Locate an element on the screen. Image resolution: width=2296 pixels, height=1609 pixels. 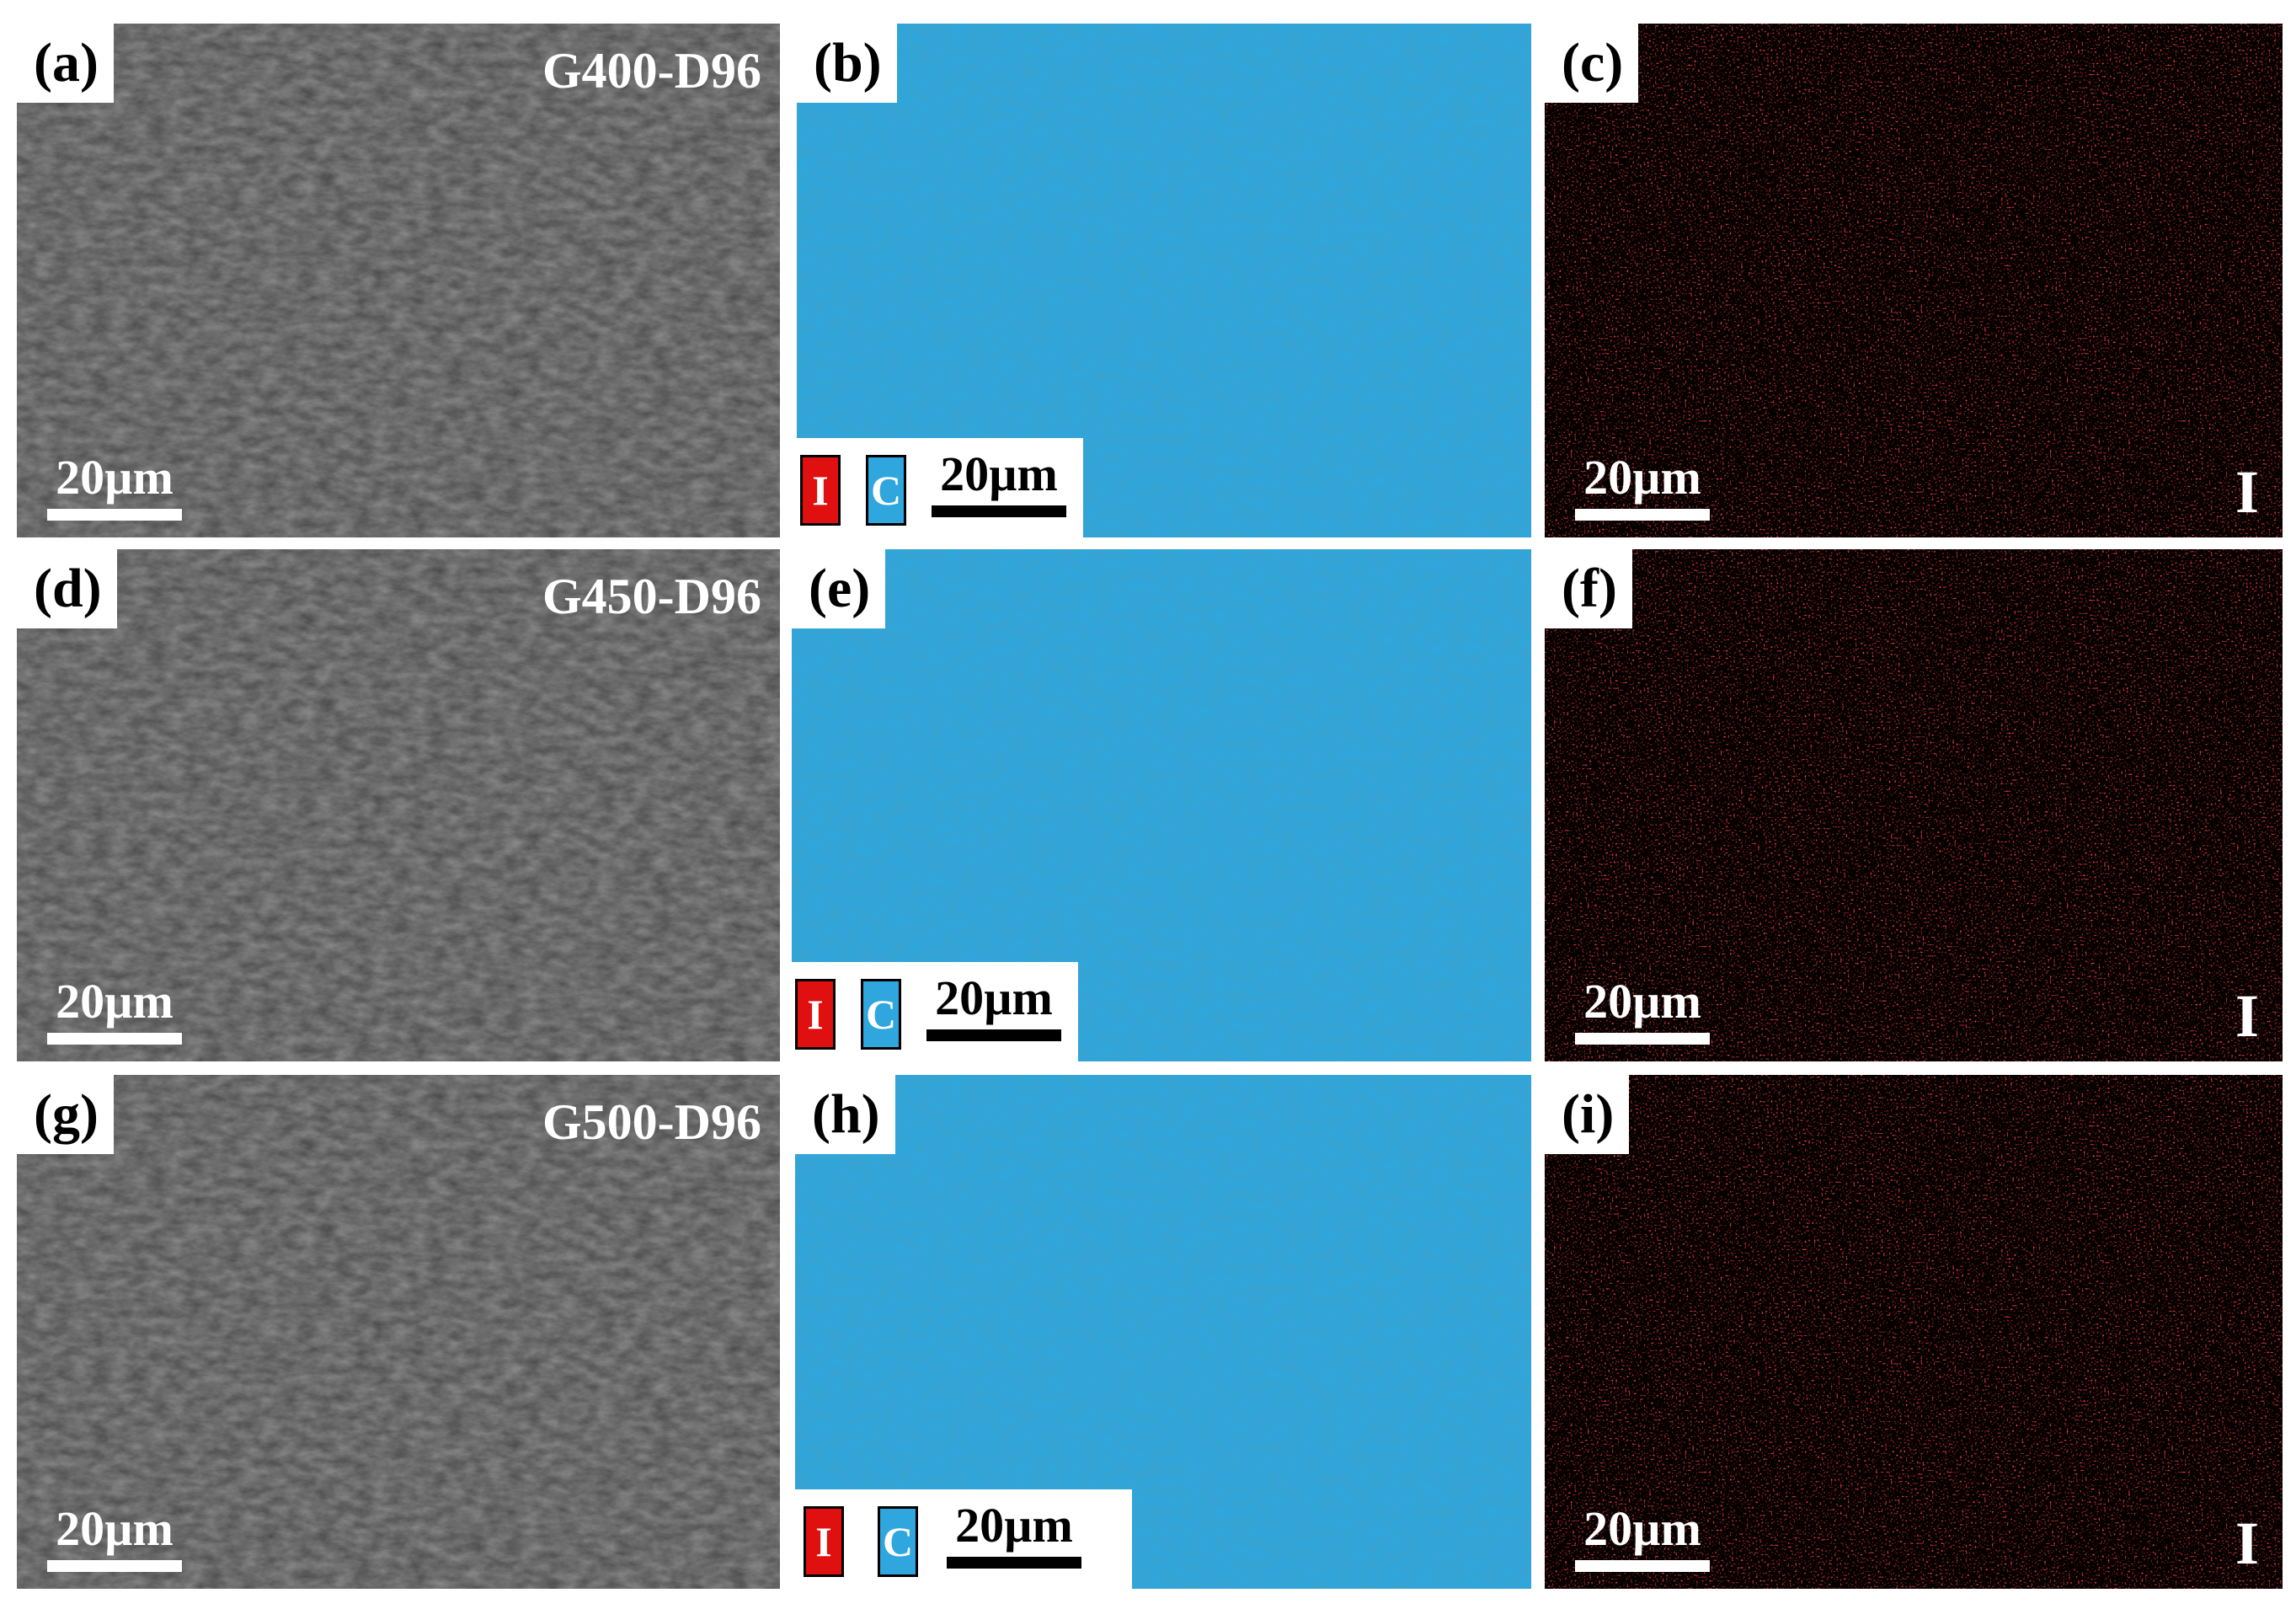
panel-label: (i) is located at coordinates (1587, 1114).